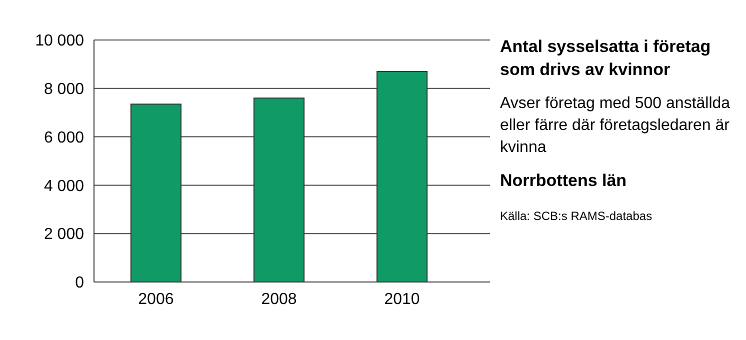 This screenshot has width=746, height=340. What do you see at coordinates (64, 186) in the screenshot?
I see `y-tick-label: 4 000` at bounding box center [64, 186].